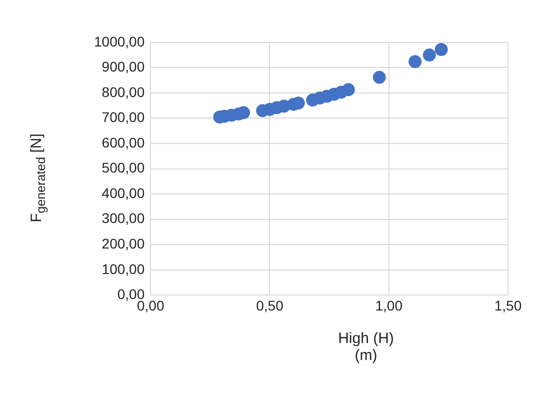 This screenshot has width=545, height=412. Describe the element at coordinates (119, 41) in the screenshot. I see `y-tick-label: 1000,00` at that location.